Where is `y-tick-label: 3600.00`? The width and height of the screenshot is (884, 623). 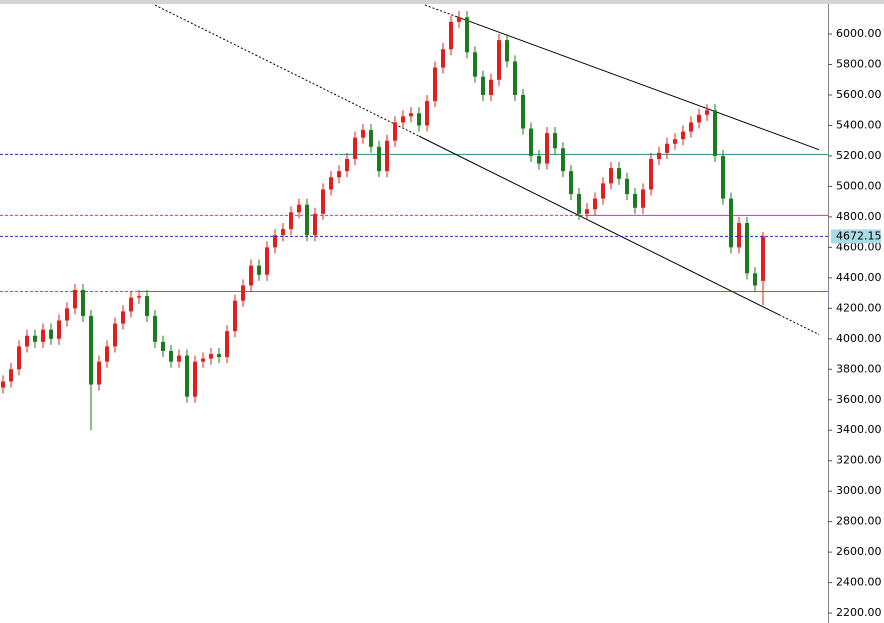
y-tick-label: 3600.00 is located at coordinates (859, 399).